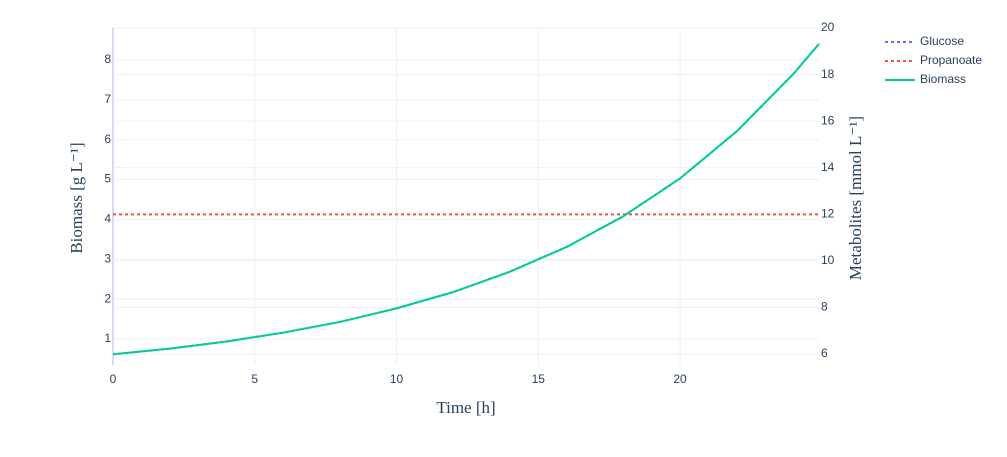  What do you see at coordinates (942, 41) in the screenshot?
I see `legend-label: Glucose` at bounding box center [942, 41].